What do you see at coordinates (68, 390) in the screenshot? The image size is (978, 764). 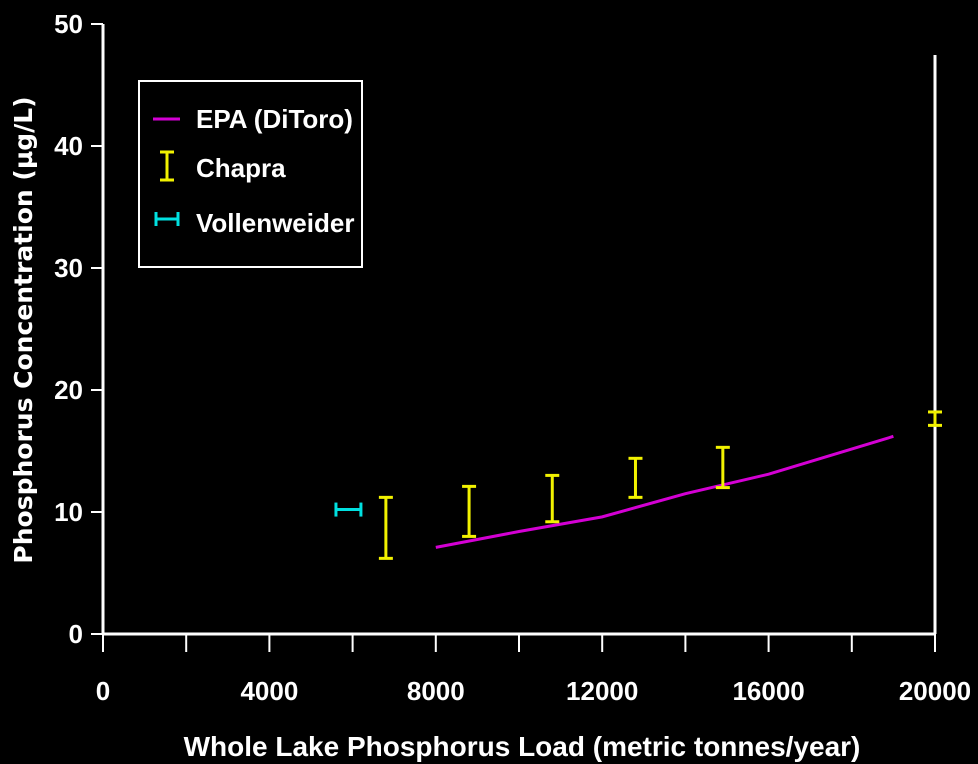 I see `y-tick-label: 20` at bounding box center [68, 390].